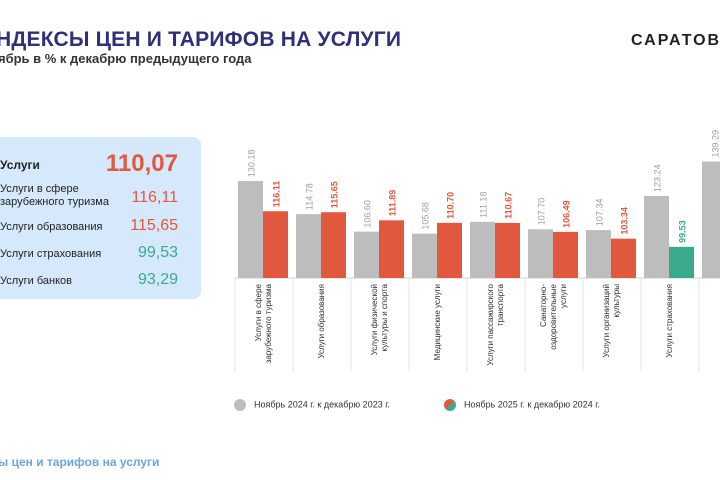 This screenshot has height=480, width=720. Describe the element at coordinates (532, 404) in the screenshot. I see `legend-label: Ноябрь 2025 г. к декабрю 2024 г.` at that location.